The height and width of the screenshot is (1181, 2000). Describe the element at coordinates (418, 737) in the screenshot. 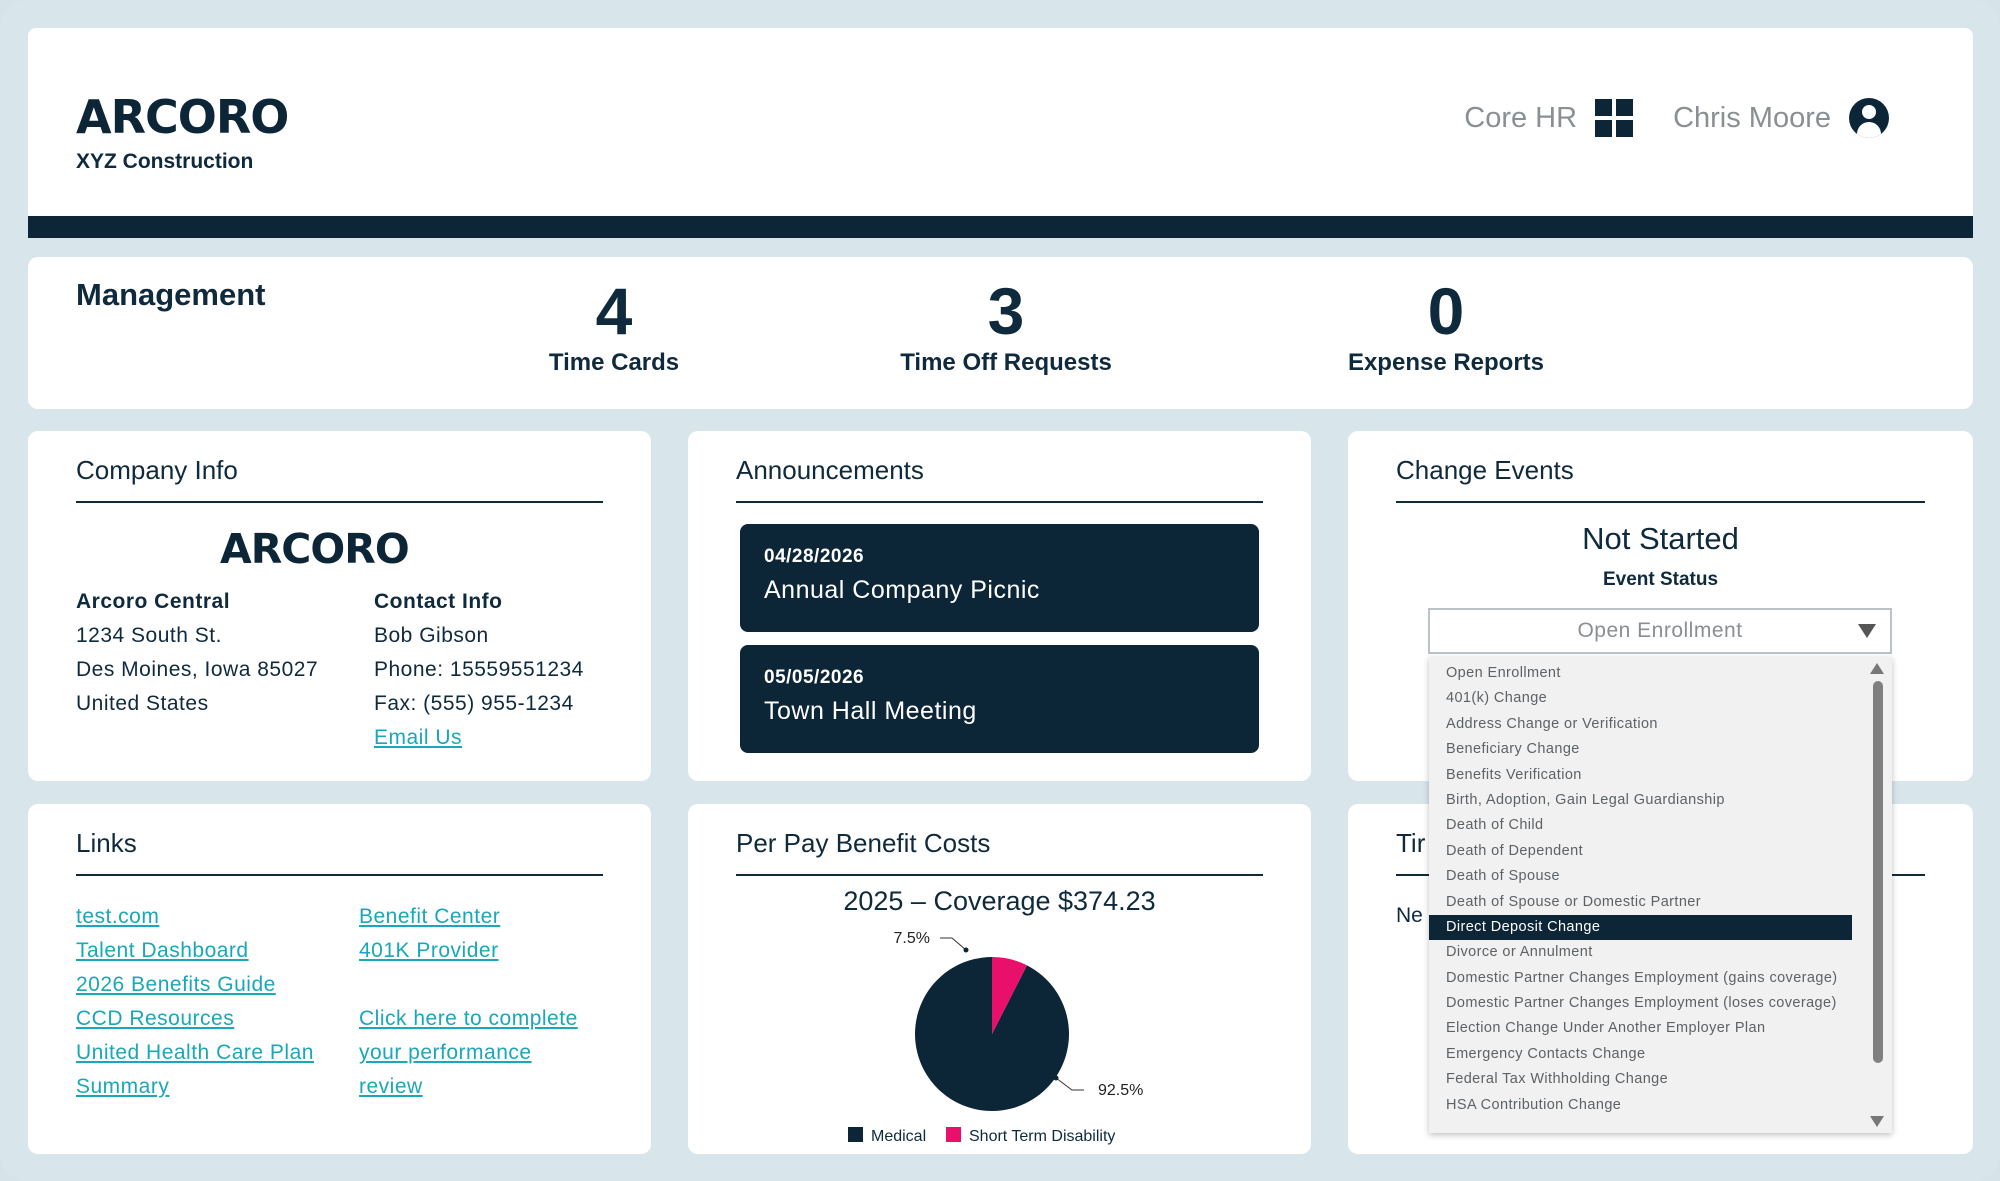

I see `email-us-link: Email Us` at that location.